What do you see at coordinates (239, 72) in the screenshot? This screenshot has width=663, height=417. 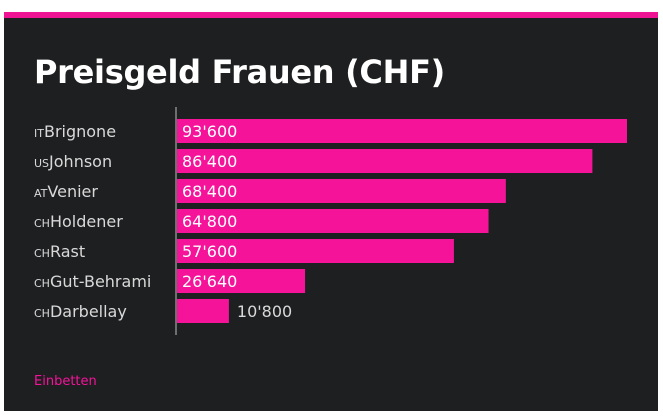 I see `chart-title: Preisgeld Frauen (CHF)` at bounding box center [239, 72].